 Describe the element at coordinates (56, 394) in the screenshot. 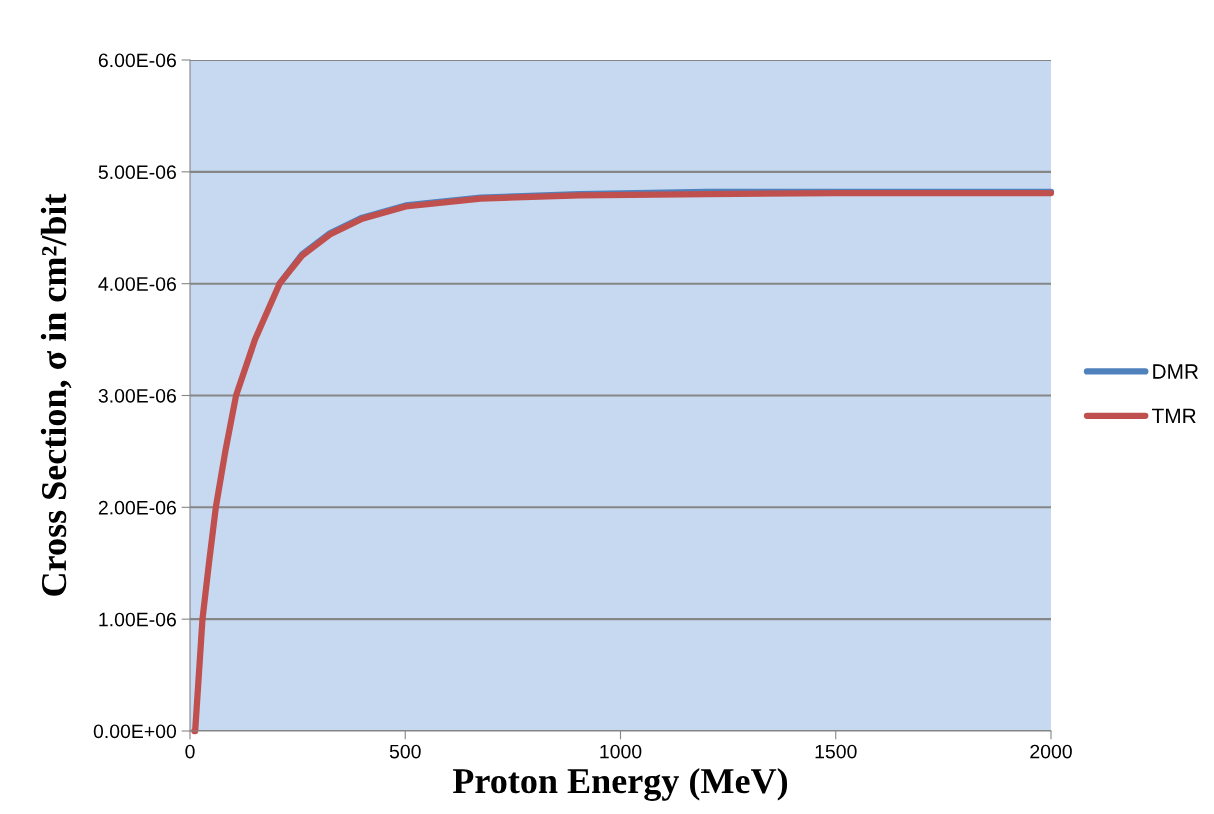

I see `y-axis-title: Cross Section, σ in cm²/bit` at that location.